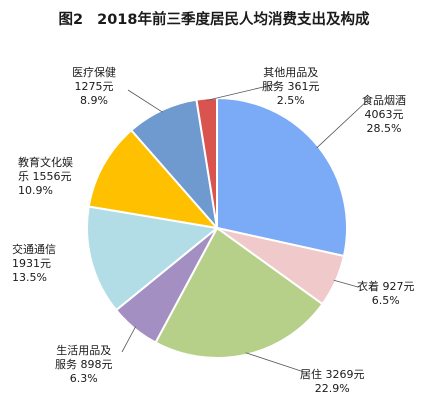  What do you see at coordinates (275, 362) in the screenshot?
I see `leader-line-housing` at bounding box center [275, 362].